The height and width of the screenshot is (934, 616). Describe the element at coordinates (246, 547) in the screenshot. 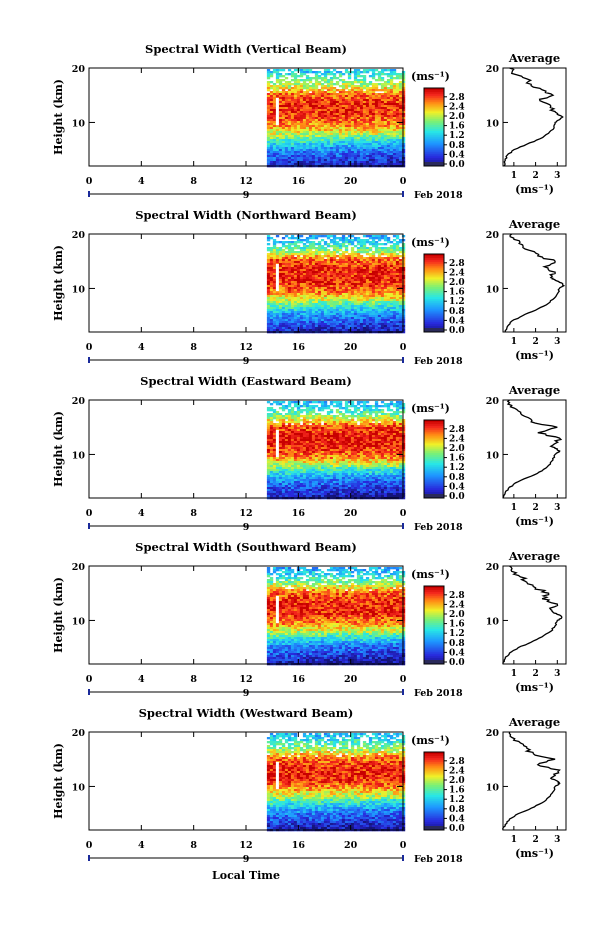

I see `panel-title: Spectral Width (Southward Beam)` at that location.